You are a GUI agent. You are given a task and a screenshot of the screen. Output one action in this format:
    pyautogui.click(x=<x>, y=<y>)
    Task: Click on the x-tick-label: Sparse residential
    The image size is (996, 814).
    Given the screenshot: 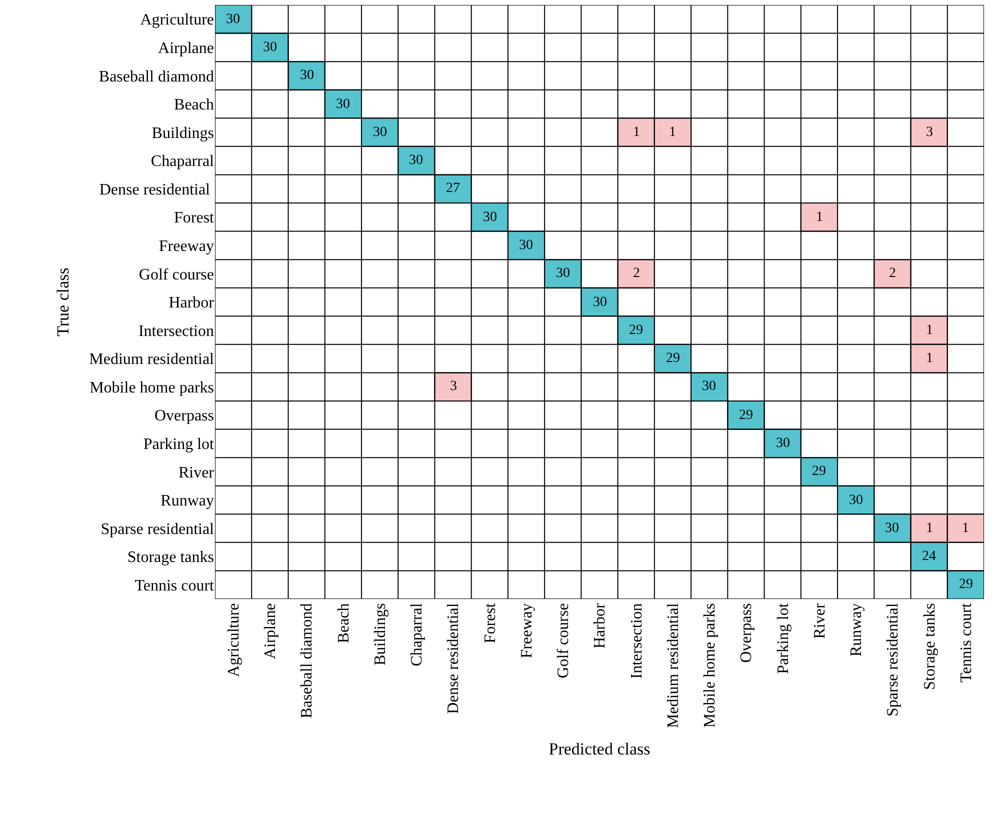 What is the action you would take?
    pyautogui.click(x=893, y=659)
    